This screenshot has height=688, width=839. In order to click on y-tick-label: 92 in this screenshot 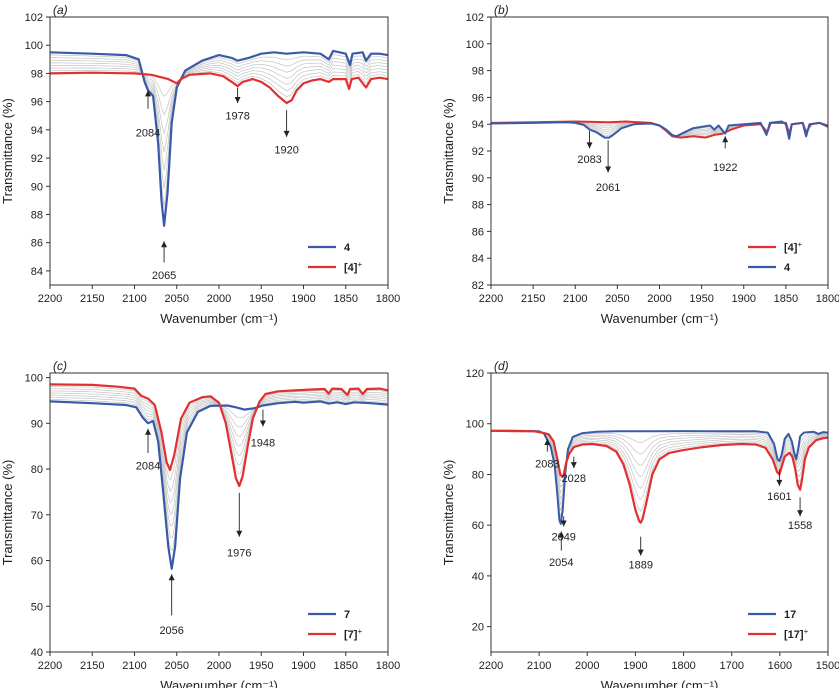, I will do `click(37, 159)`.